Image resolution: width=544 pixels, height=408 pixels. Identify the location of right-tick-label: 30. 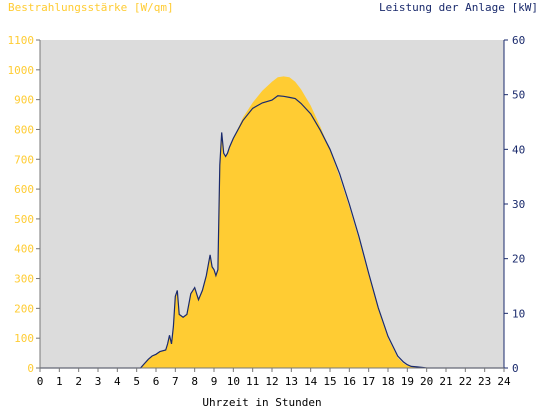
(518, 204).